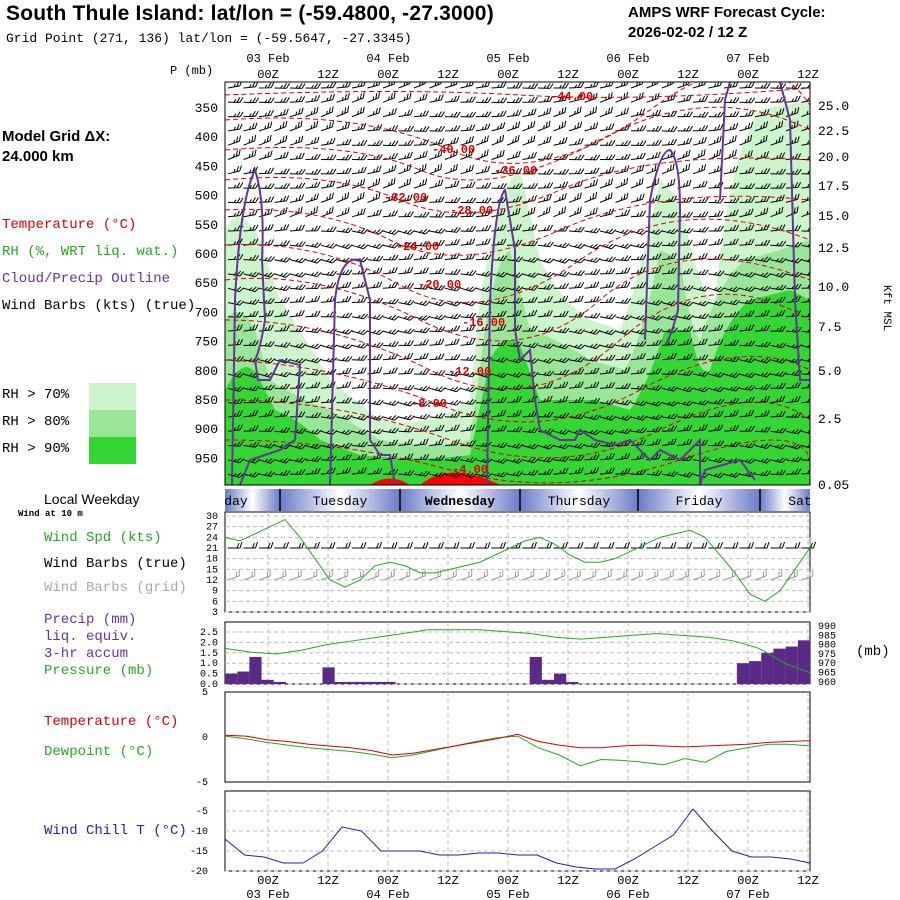  I want to click on pressure-tick: 950, so click(206, 458).